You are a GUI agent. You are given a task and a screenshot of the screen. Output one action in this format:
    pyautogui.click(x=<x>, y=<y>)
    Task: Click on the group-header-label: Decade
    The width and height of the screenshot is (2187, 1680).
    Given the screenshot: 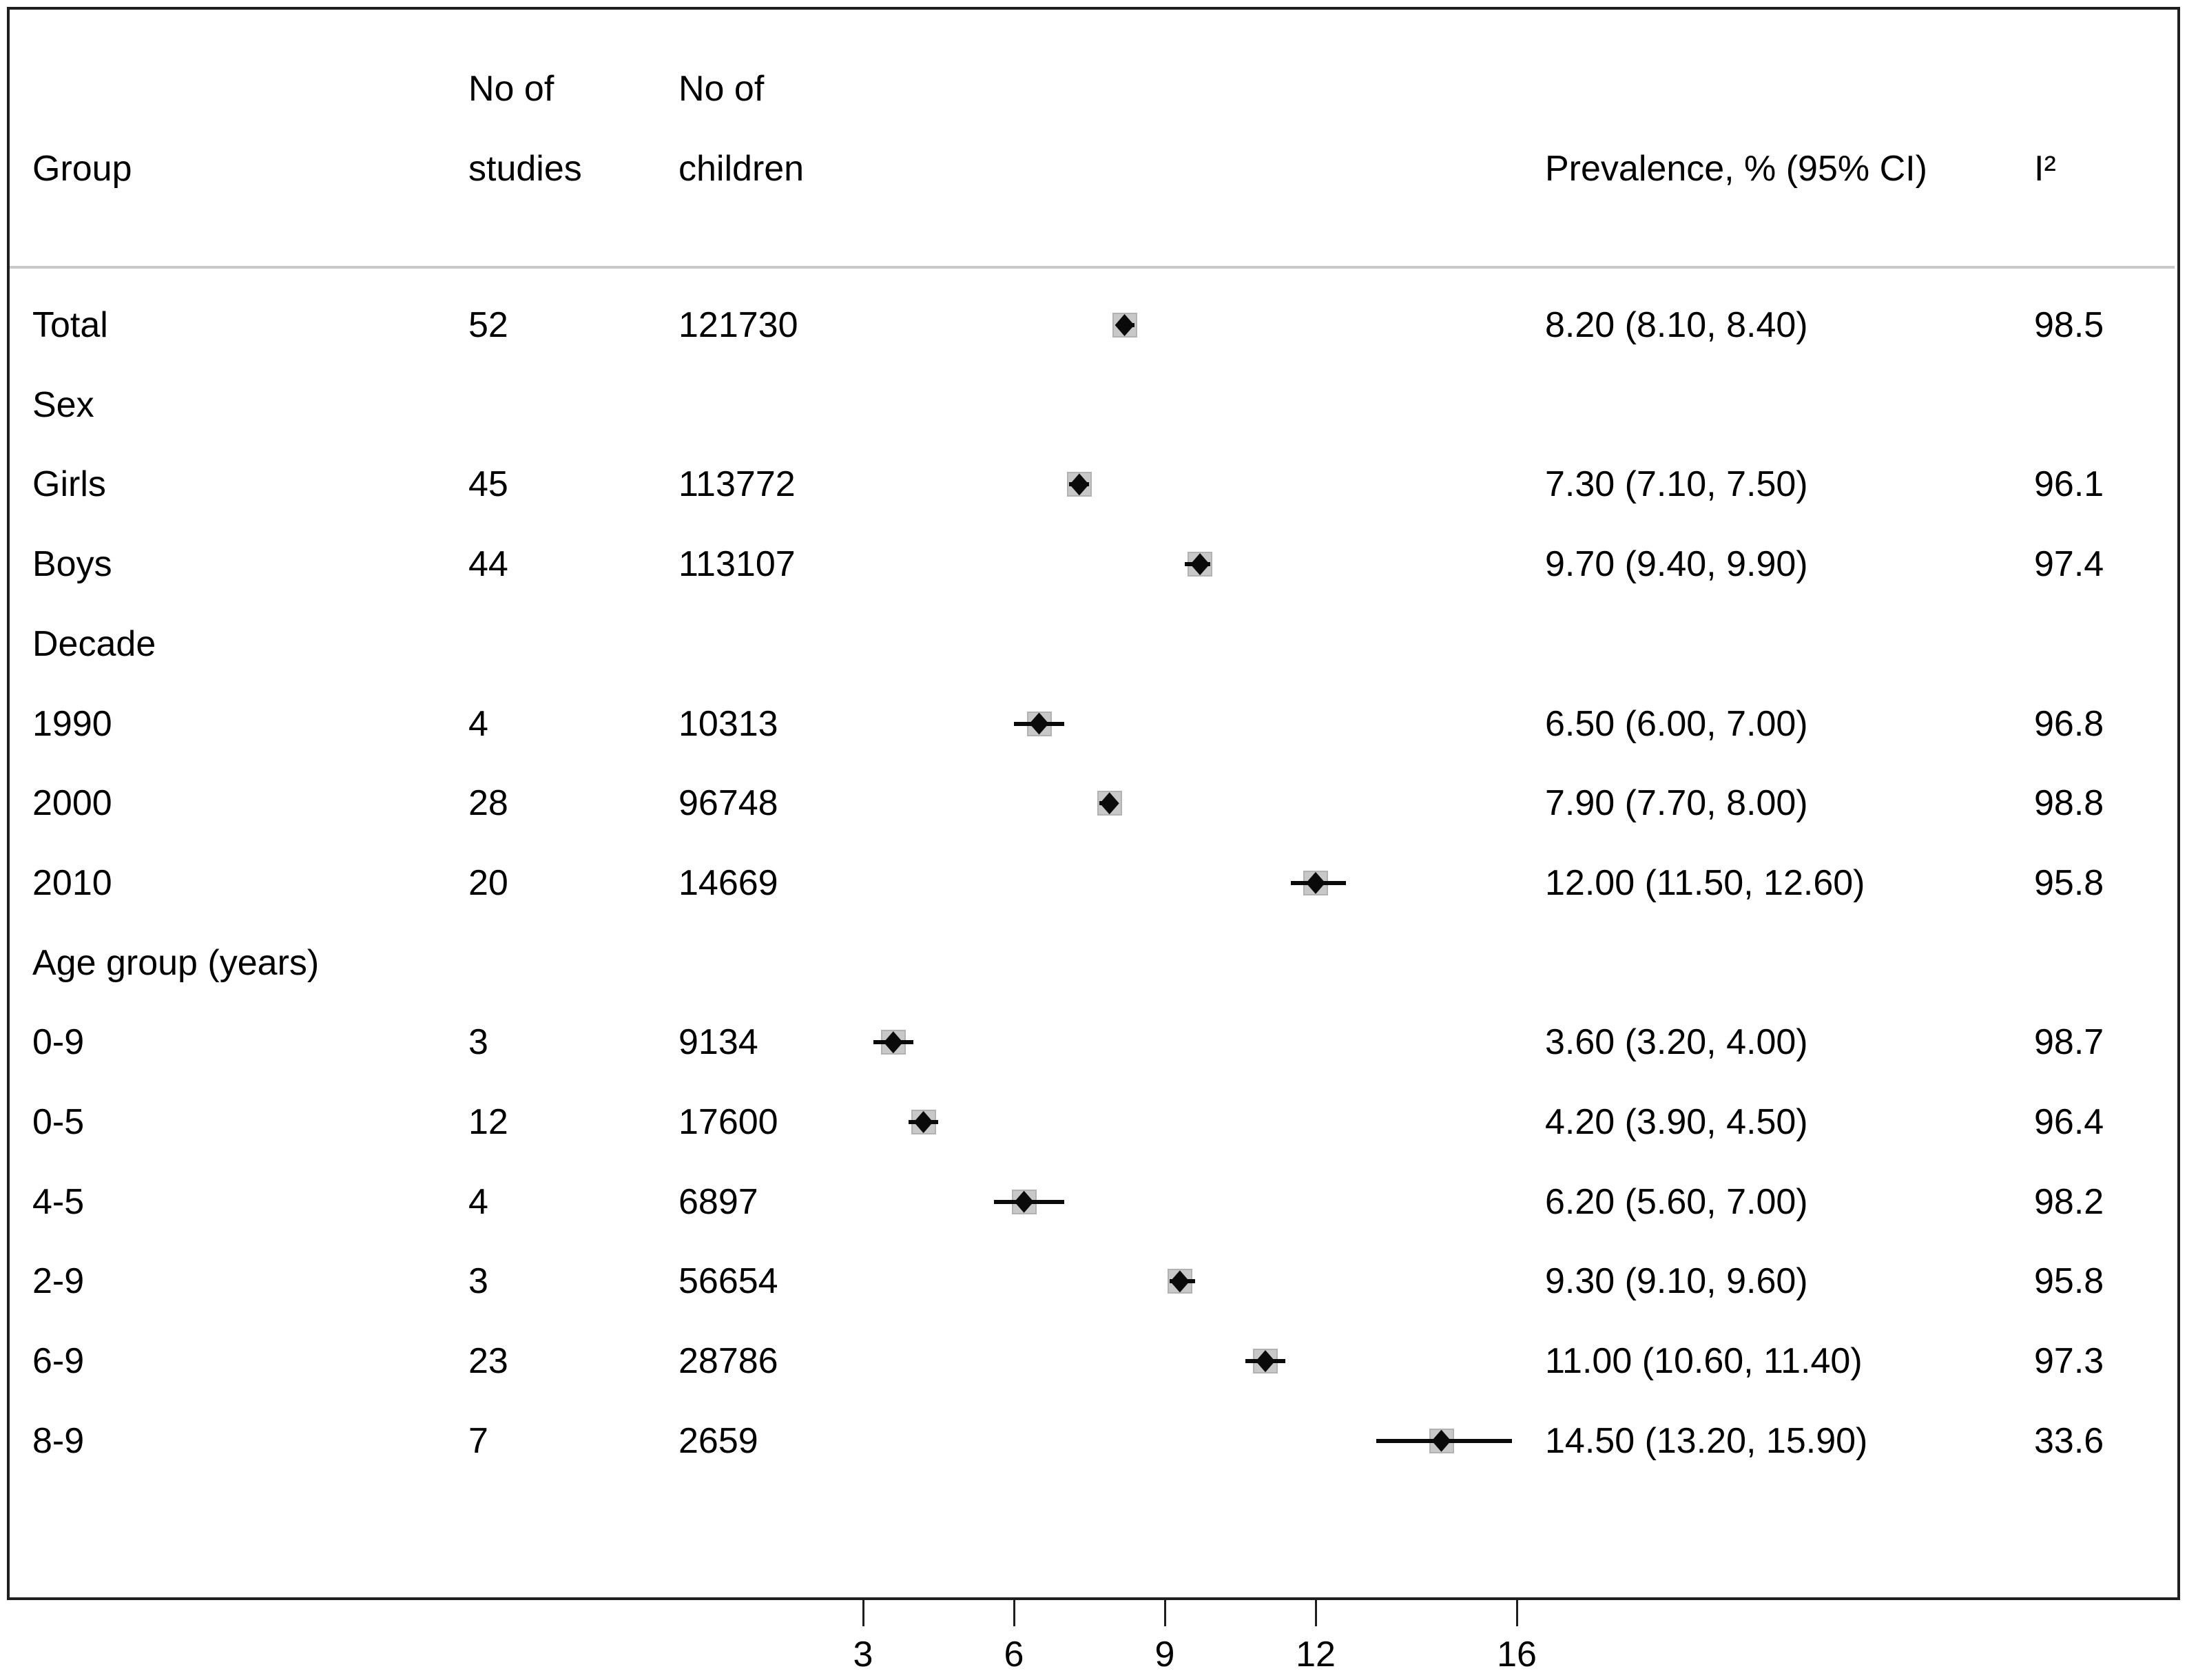 What is the action you would take?
    pyautogui.click(x=94, y=644)
    